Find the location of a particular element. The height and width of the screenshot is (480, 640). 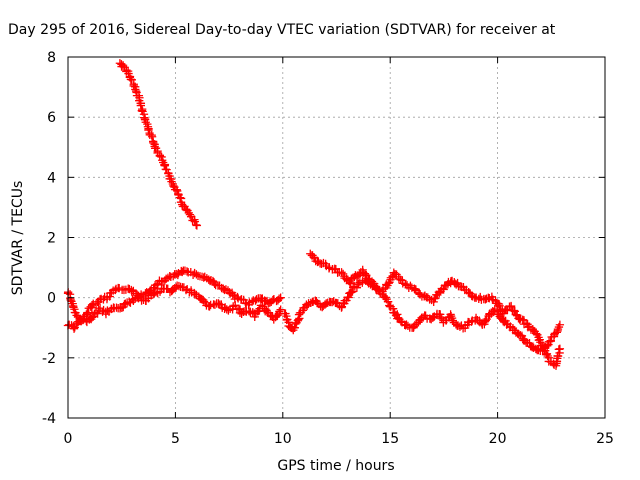

y-tick-label: 8 is located at coordinates (51, 58).